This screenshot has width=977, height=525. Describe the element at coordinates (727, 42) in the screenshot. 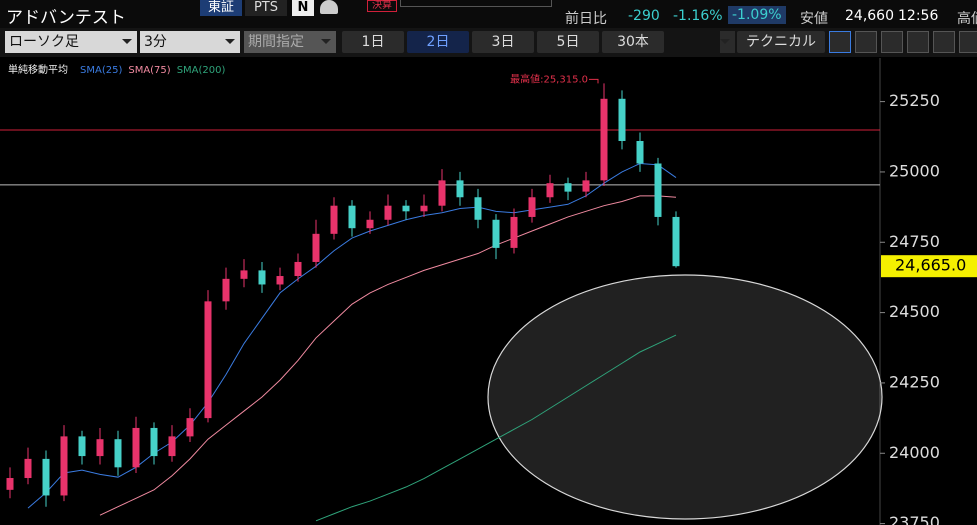

I see `range-dropdown` at that location.